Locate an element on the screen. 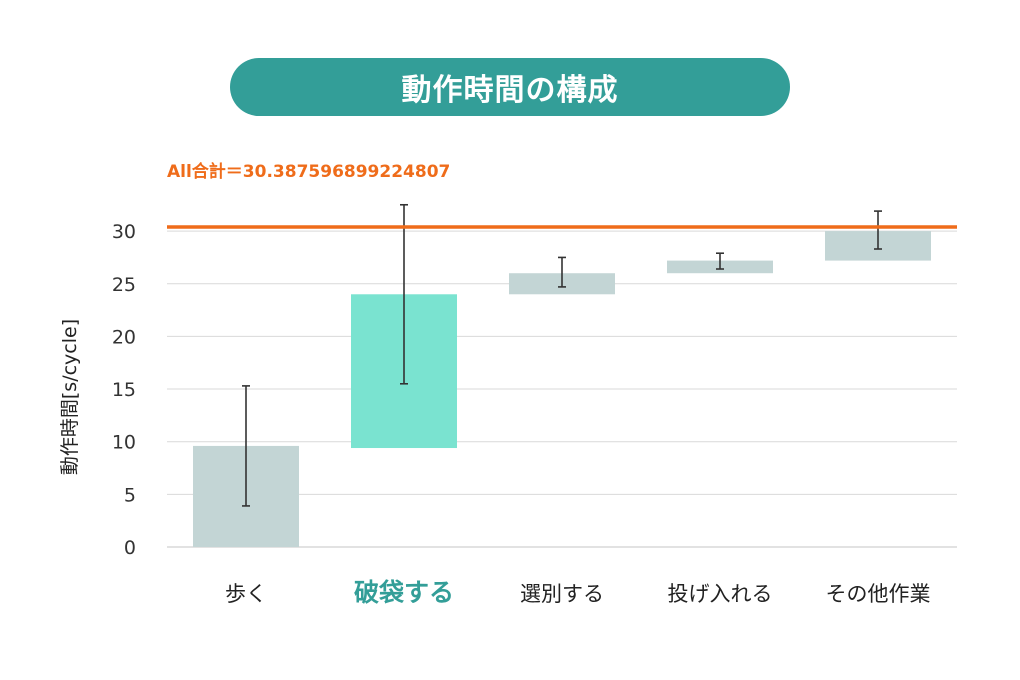  total-label: All合計＝30.387596899224807 is located at coordinates (308, 171).